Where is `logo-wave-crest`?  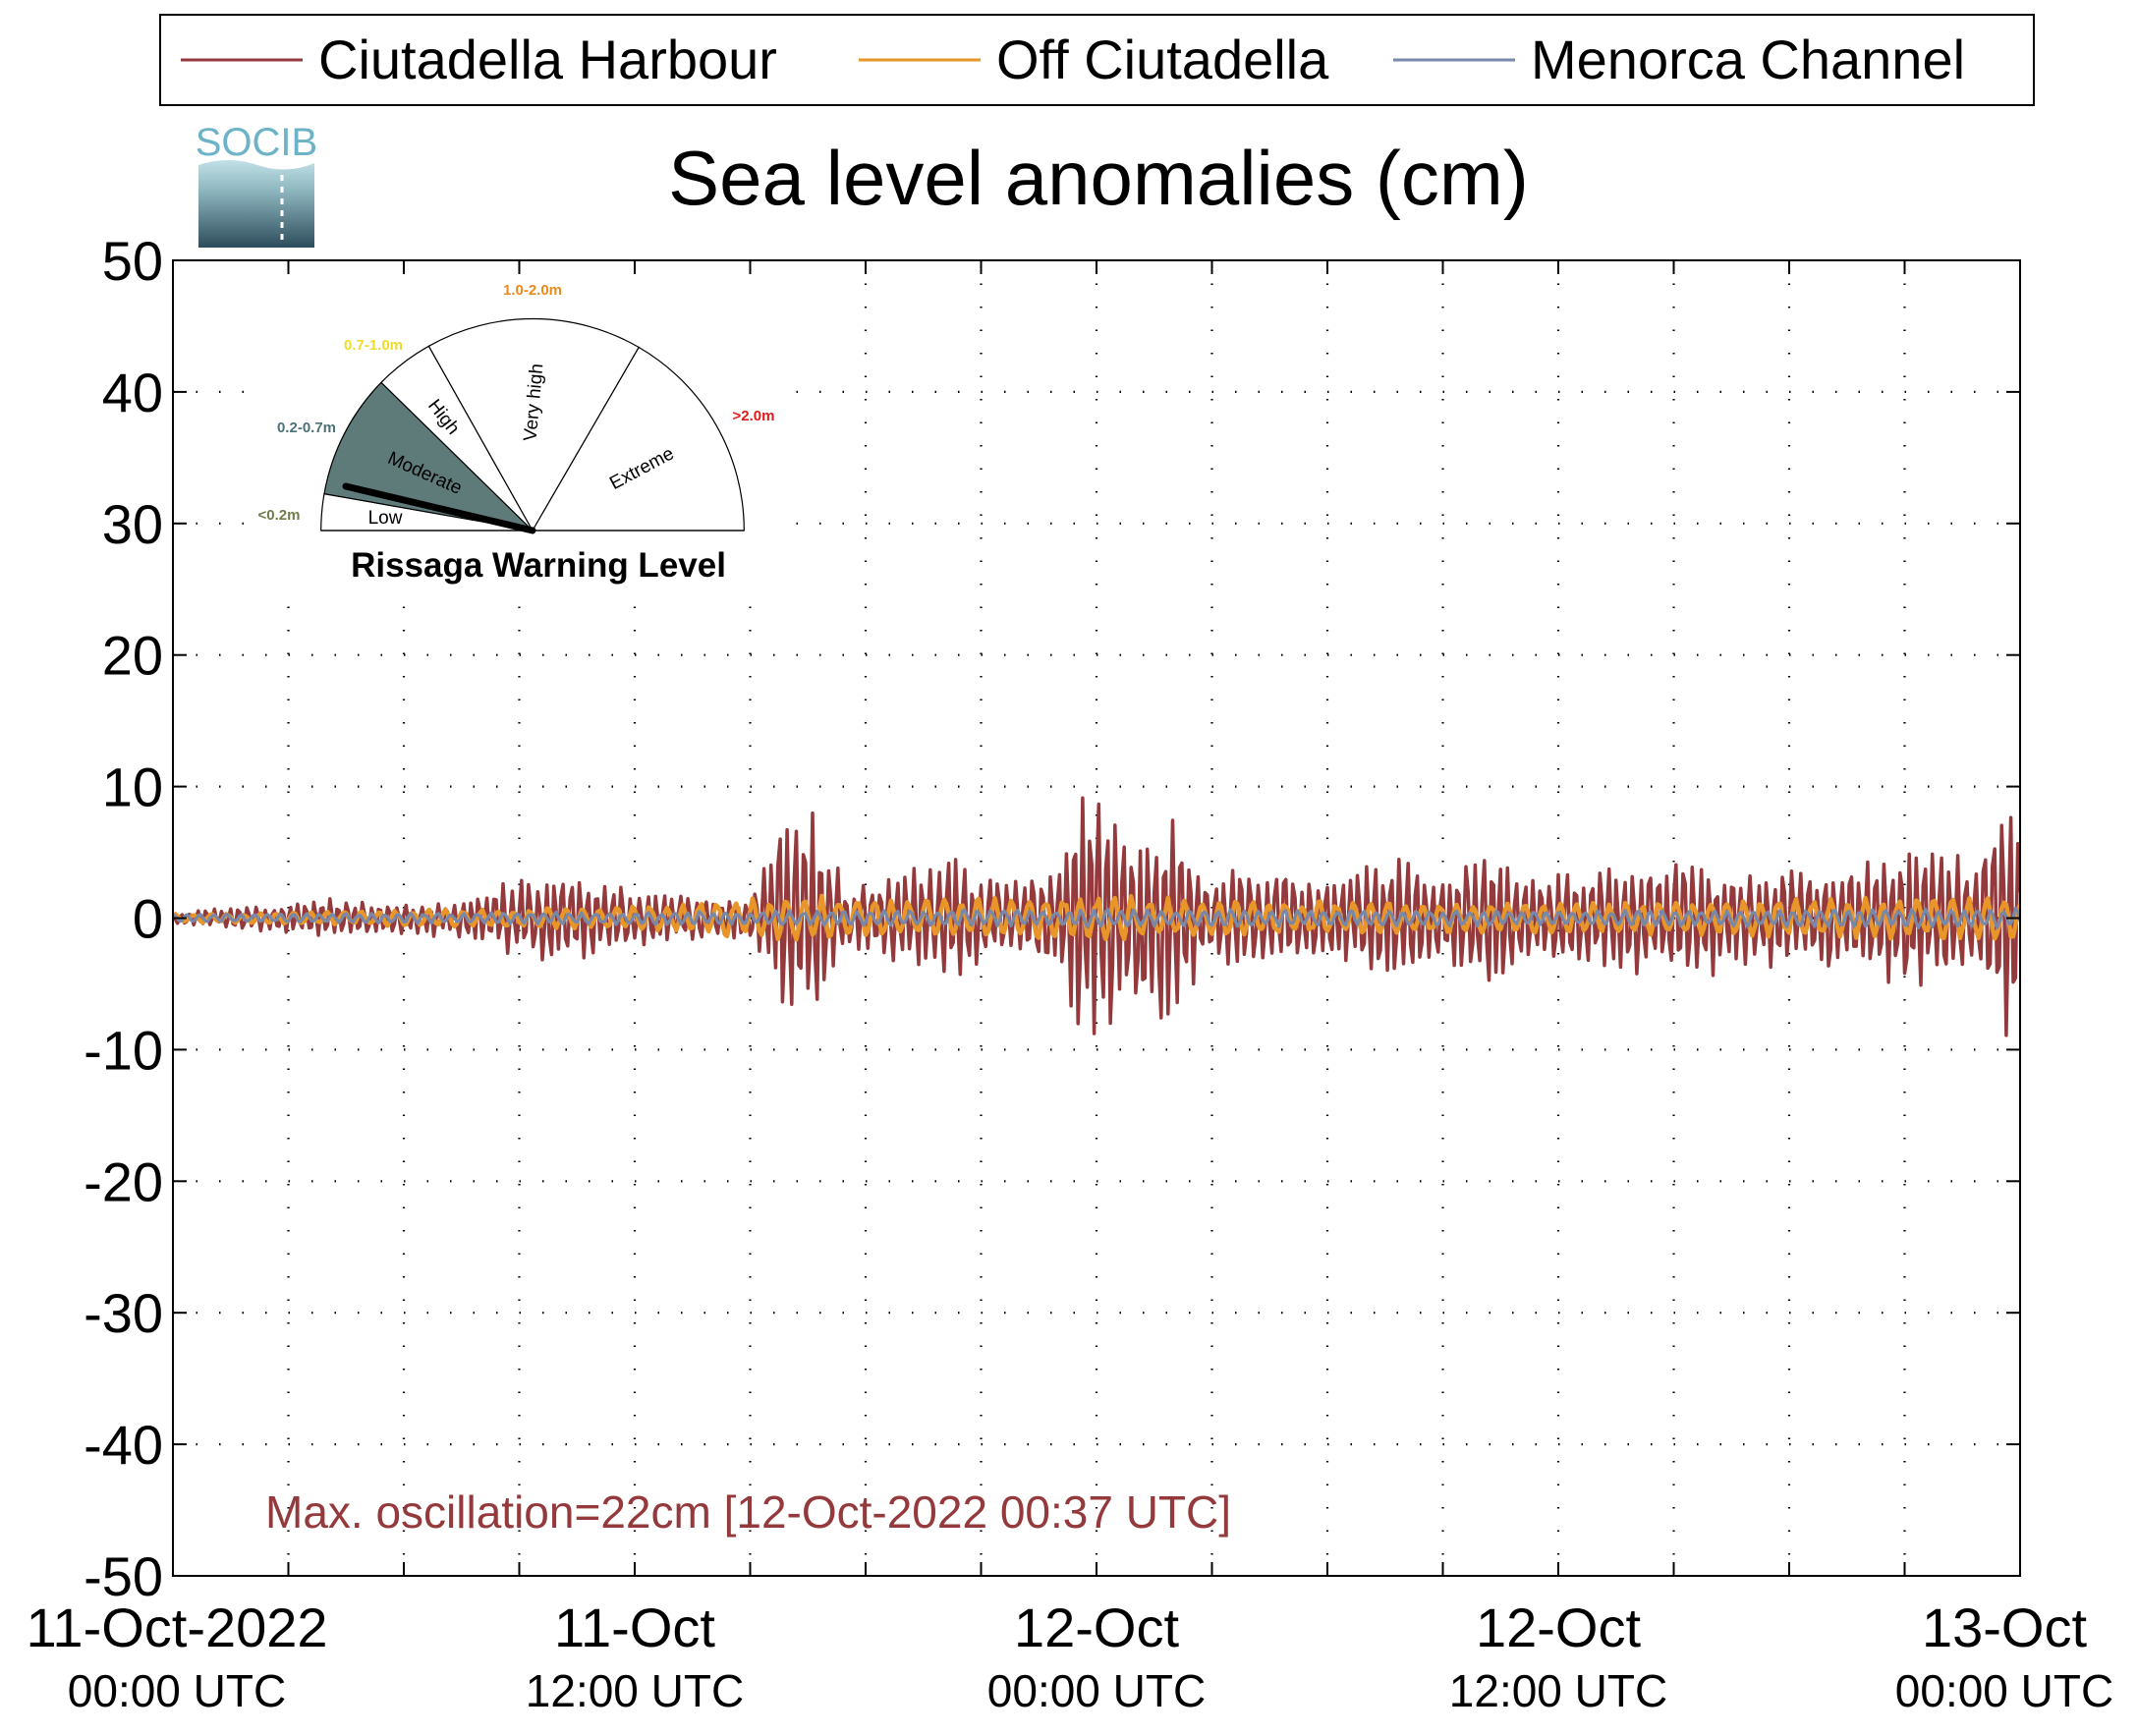
logo-wave-crest is located at coordinates (256, 164).